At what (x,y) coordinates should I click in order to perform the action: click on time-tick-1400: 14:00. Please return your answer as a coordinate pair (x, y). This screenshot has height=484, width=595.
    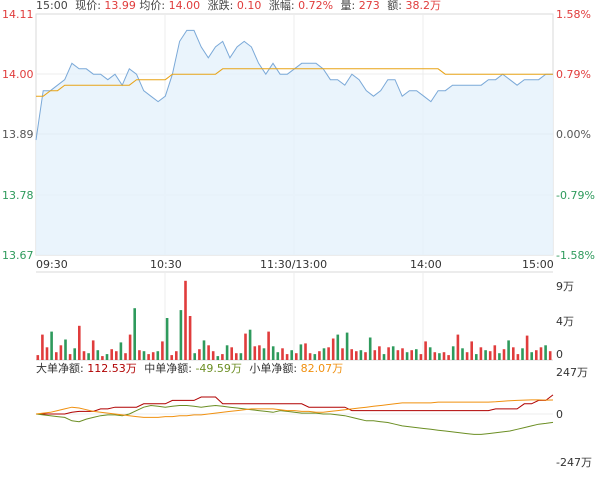
    Looking at the image, I should click on (426, 264).